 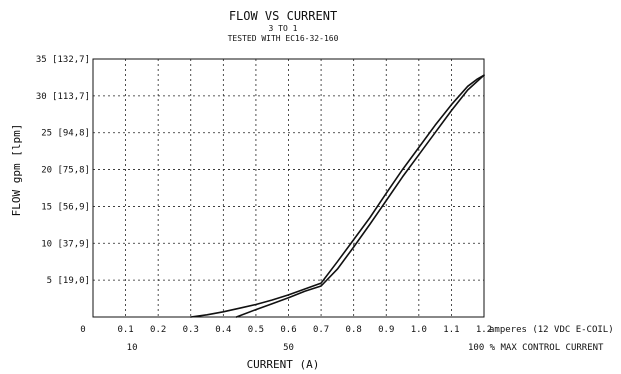 What do you see at coordinates (321, 330) in the screenshot?
I see `x-tick-label-7: 0.7` at bounding box center [321, 330].